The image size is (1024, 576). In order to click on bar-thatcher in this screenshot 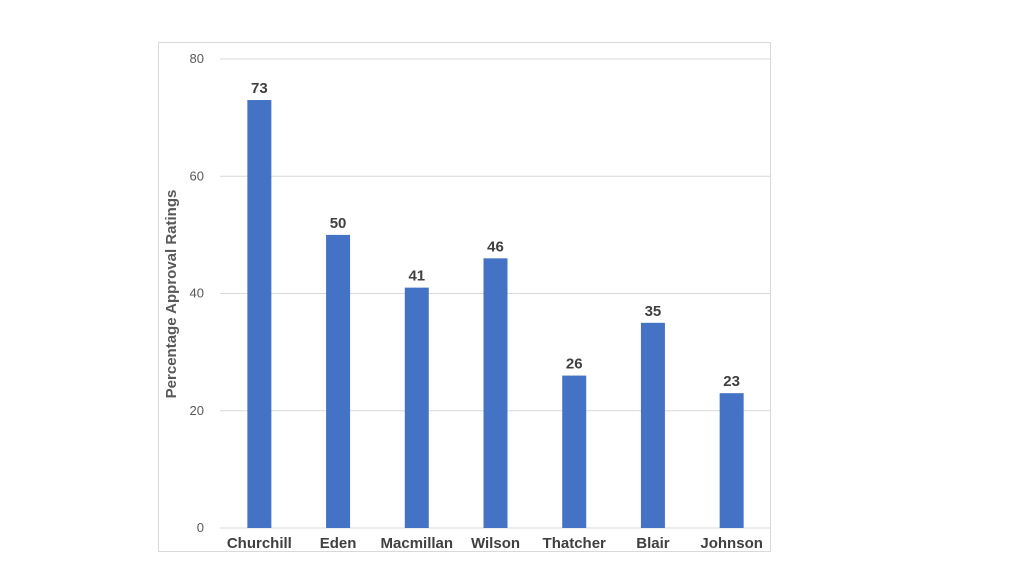, I will do `click(574, 451)`.